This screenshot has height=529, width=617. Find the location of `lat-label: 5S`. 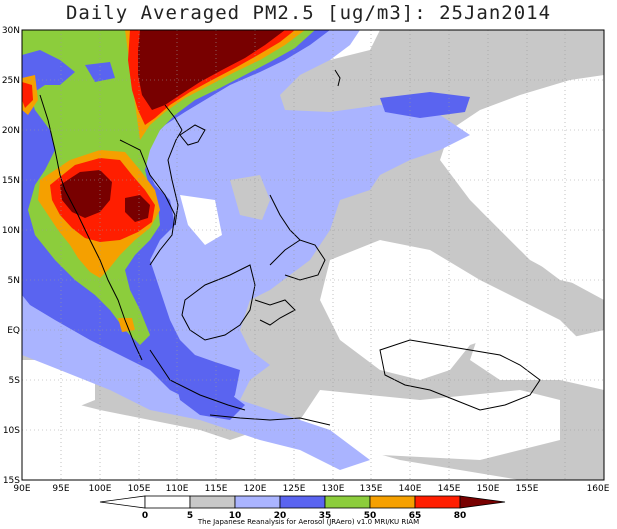

lat-label: 5S is located at coordinates (15, 381).